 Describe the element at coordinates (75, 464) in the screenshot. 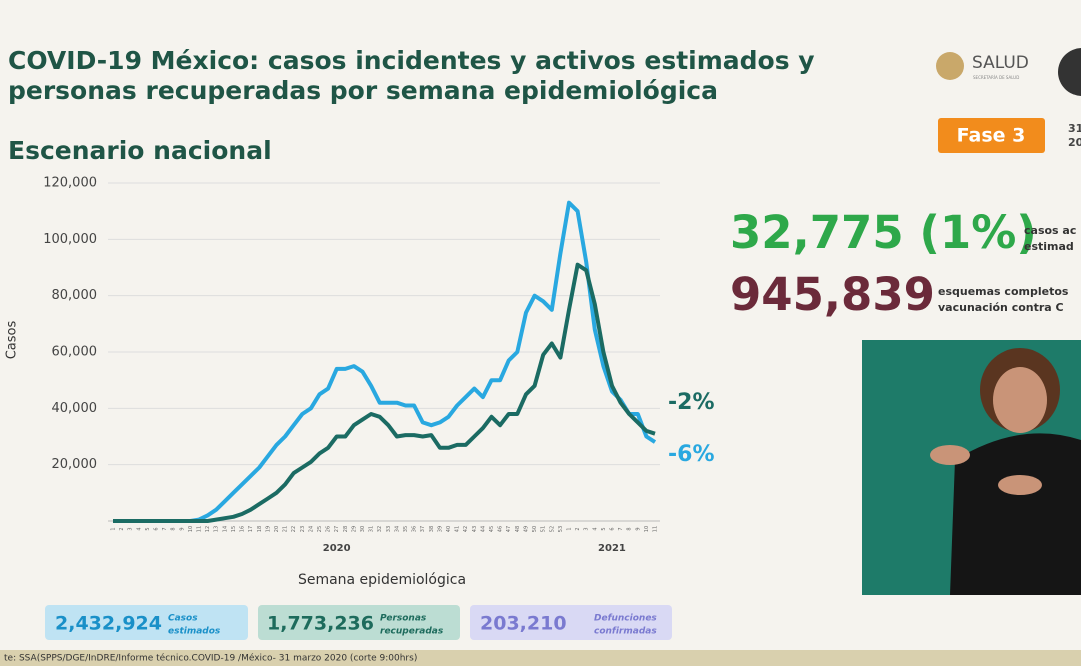

I see `y-tick-label: 20,000` at that location.